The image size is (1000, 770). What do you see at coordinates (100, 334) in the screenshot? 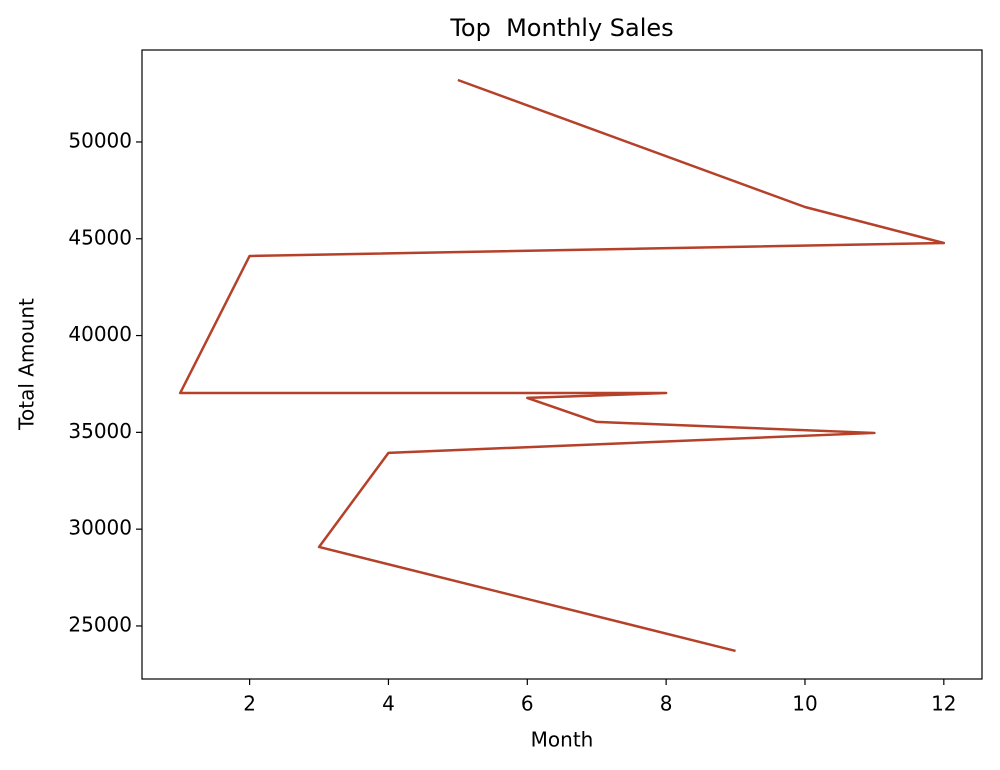
I see `y-tick-label: 40000` at bounding box center [100, 334].